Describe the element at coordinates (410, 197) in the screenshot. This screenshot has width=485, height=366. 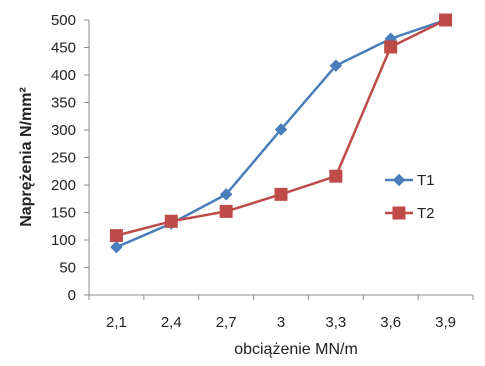
I see `legend: T1 T2` at that location.